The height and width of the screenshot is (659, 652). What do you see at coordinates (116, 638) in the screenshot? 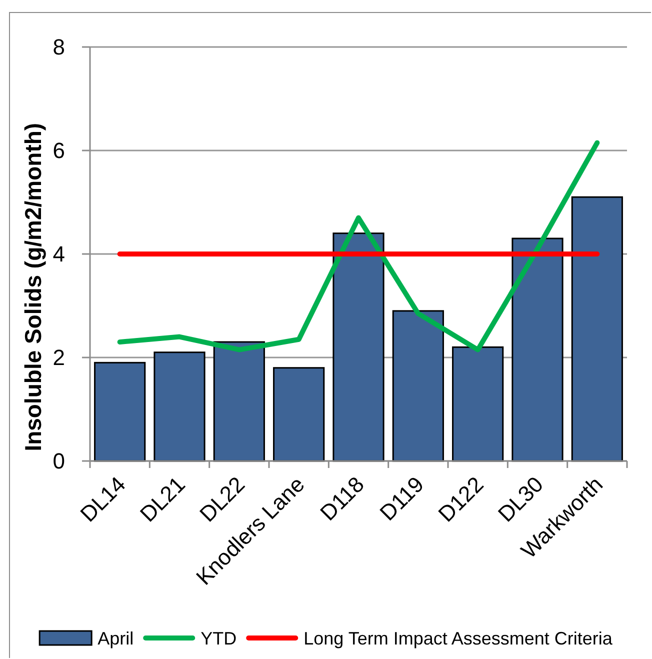
I see `legend-label: April` at bounding box center [116, 638].